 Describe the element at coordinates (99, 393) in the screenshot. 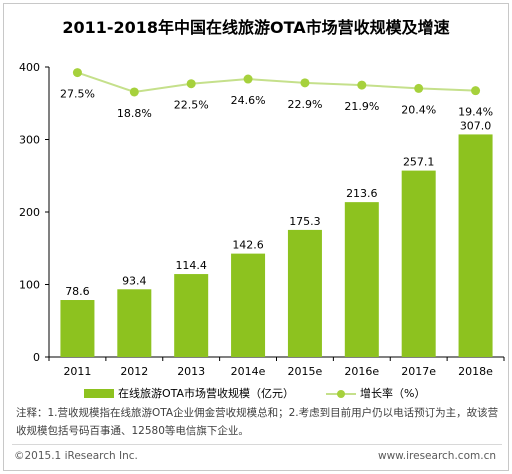

I see `legend-bar-swatch` at that location.